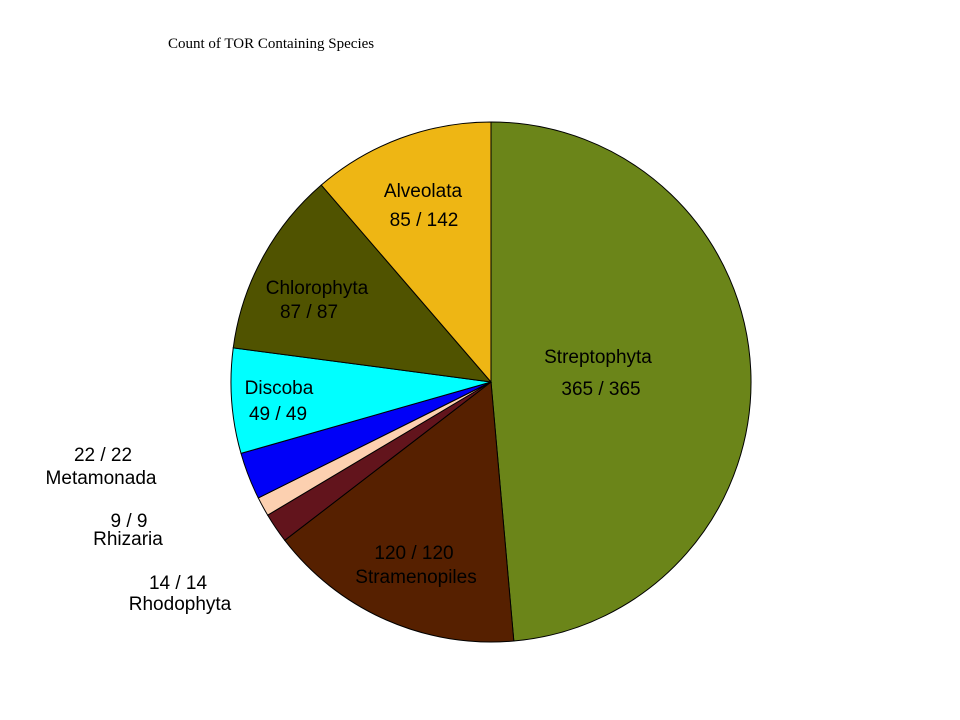  Describe the element at coordinates (423, 191) in the screenshot. I see `slice-label-alveolata: Alveolata` at that location.